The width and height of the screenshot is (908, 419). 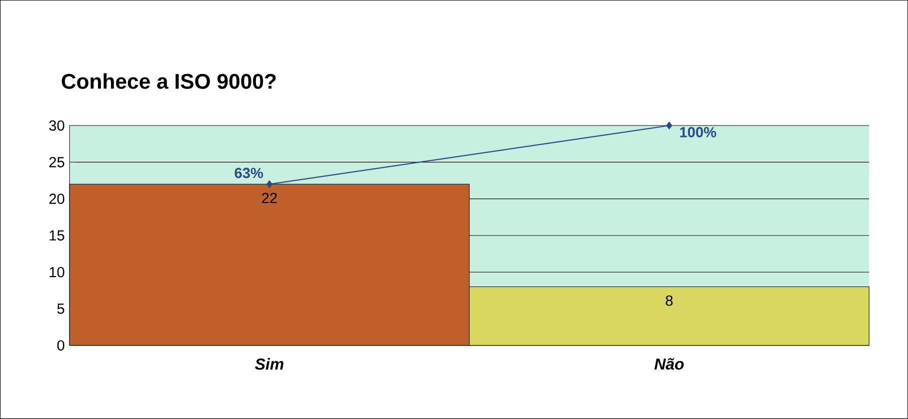 What do you see at coordinates (669, 300) in the screenshot?
I see `data-label: 8` at bounding box center [669, 300].